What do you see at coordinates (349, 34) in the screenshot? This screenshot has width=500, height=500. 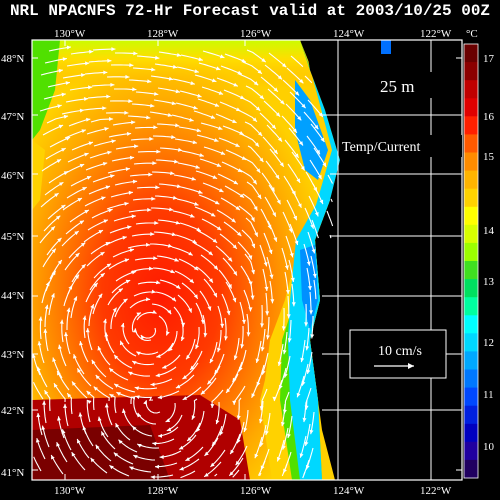 I see `top-label-124w: 124°W` at bounding box center [349, 34].